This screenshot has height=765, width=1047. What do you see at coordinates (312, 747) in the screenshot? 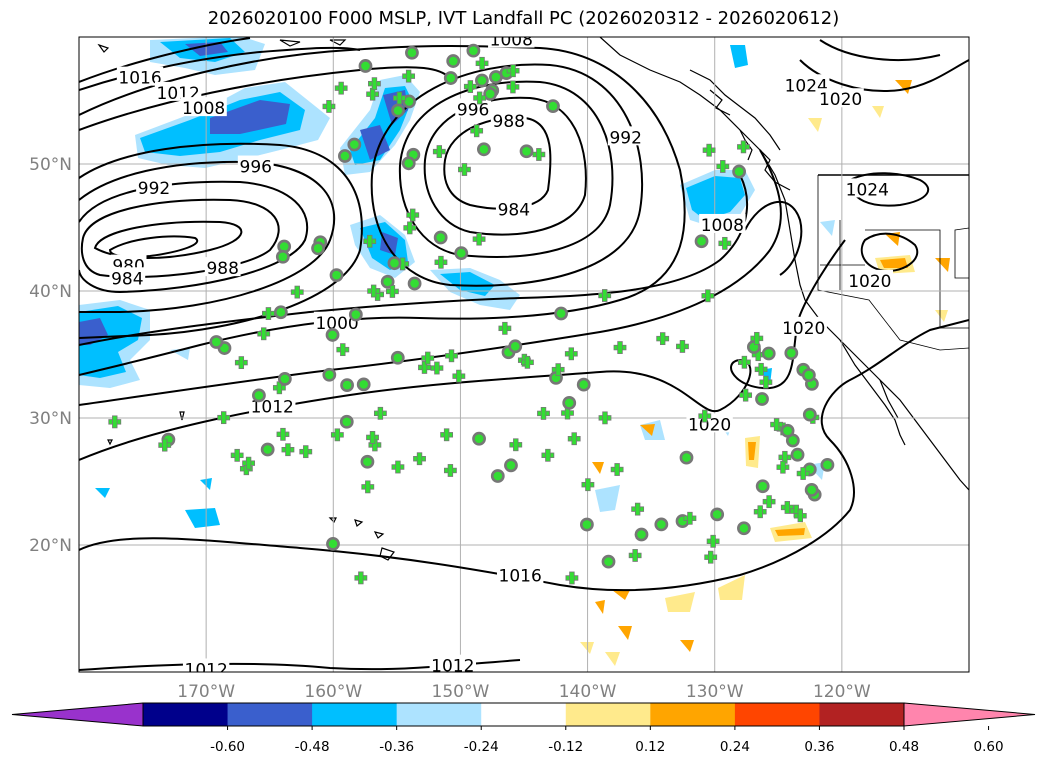
I see `colorbar-tick-label: -0.48` at bounding box center [312, 747].